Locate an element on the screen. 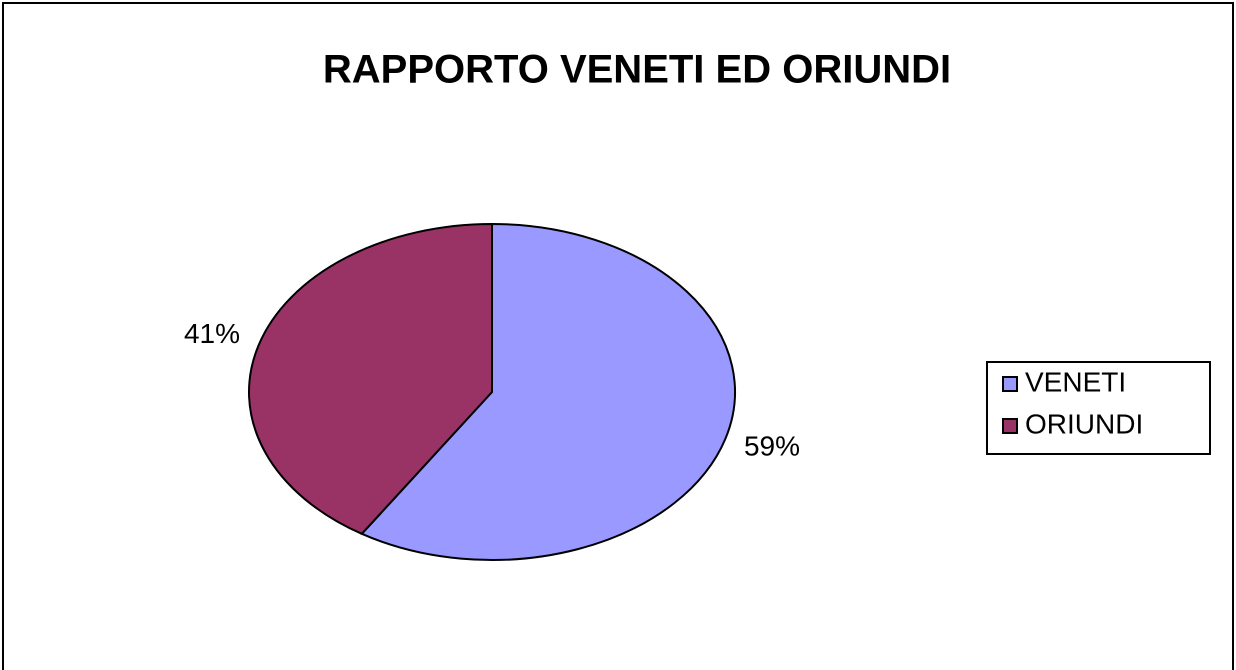 This screenshot has height=670, width=1236. pie-slice is located at coordinates (370, 379).